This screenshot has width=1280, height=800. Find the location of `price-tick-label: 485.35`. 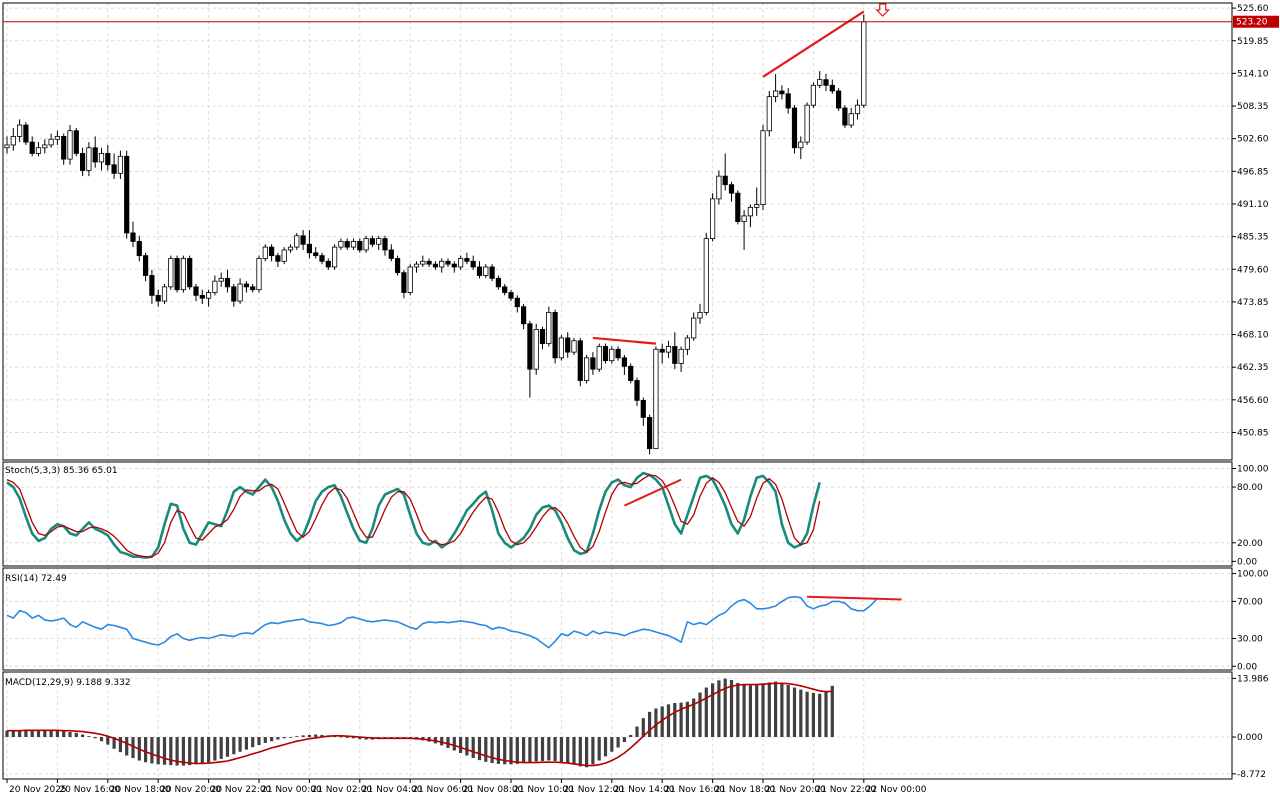

price-tick-label: 485.35 is located at coordinates (1253, 238).